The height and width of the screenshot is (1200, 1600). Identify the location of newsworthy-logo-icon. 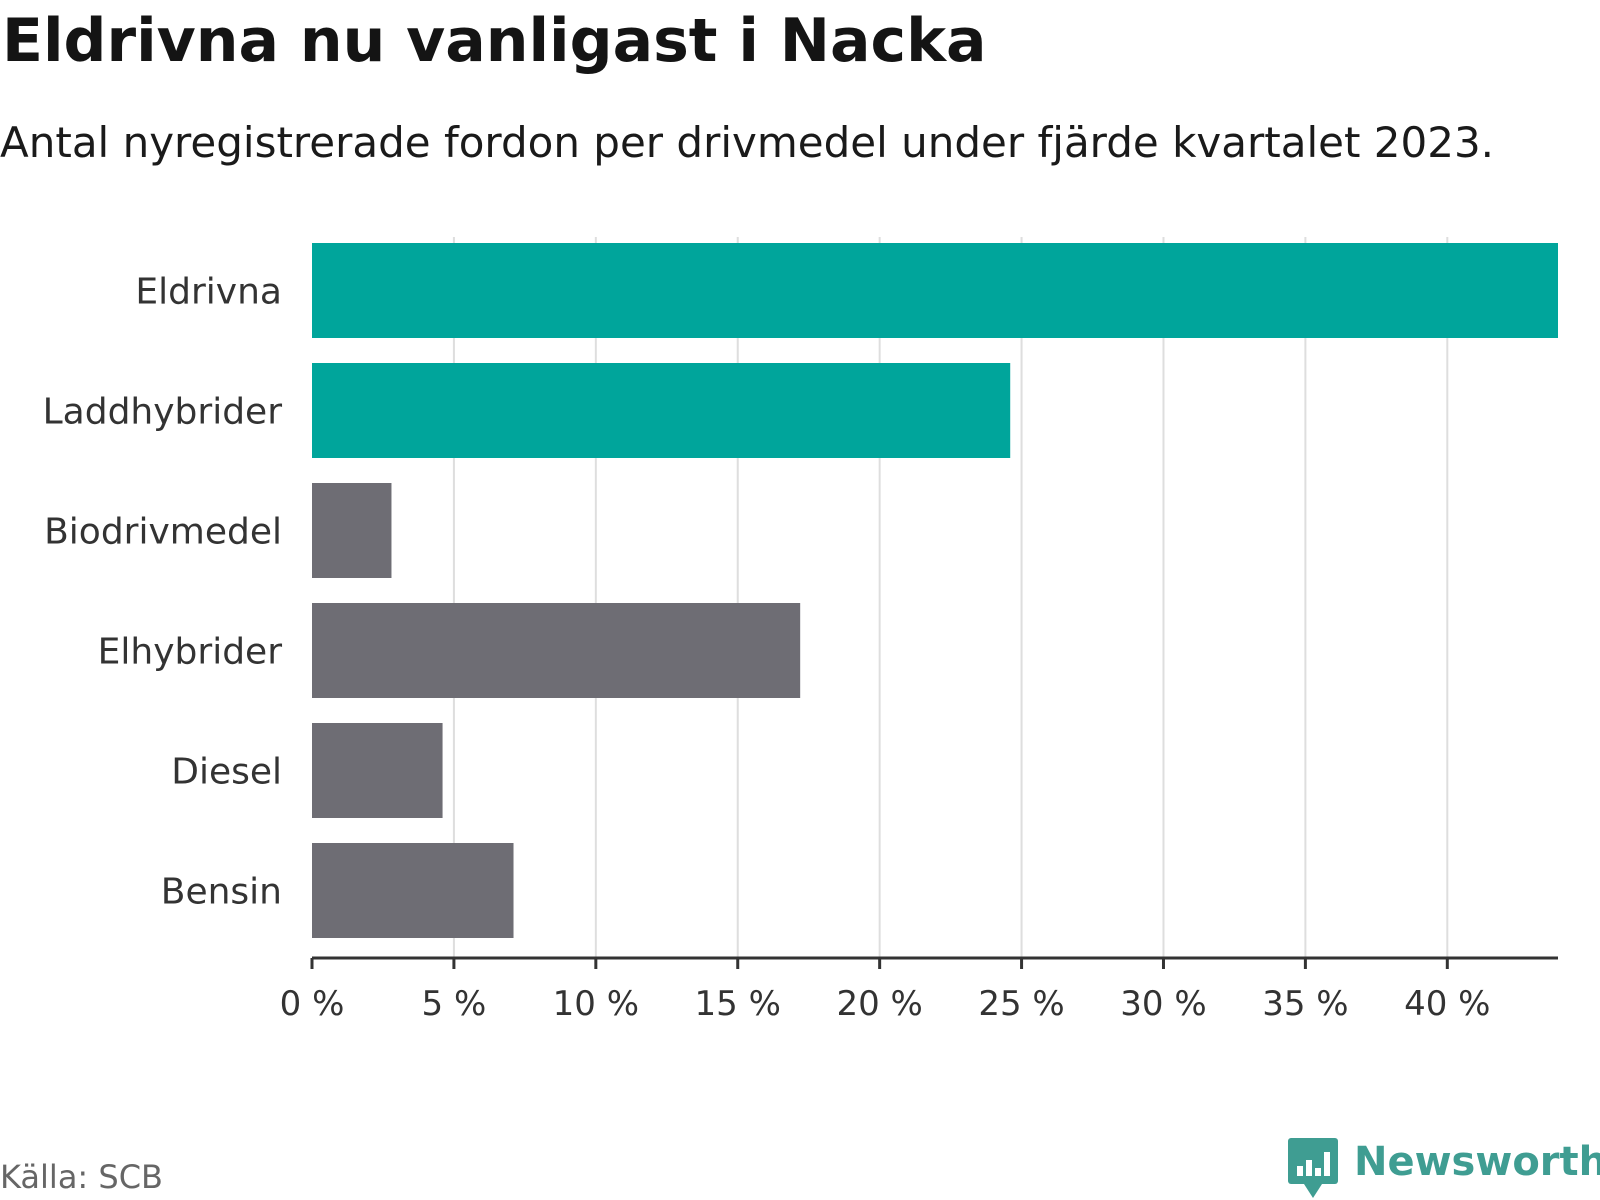
(1313, 1168).